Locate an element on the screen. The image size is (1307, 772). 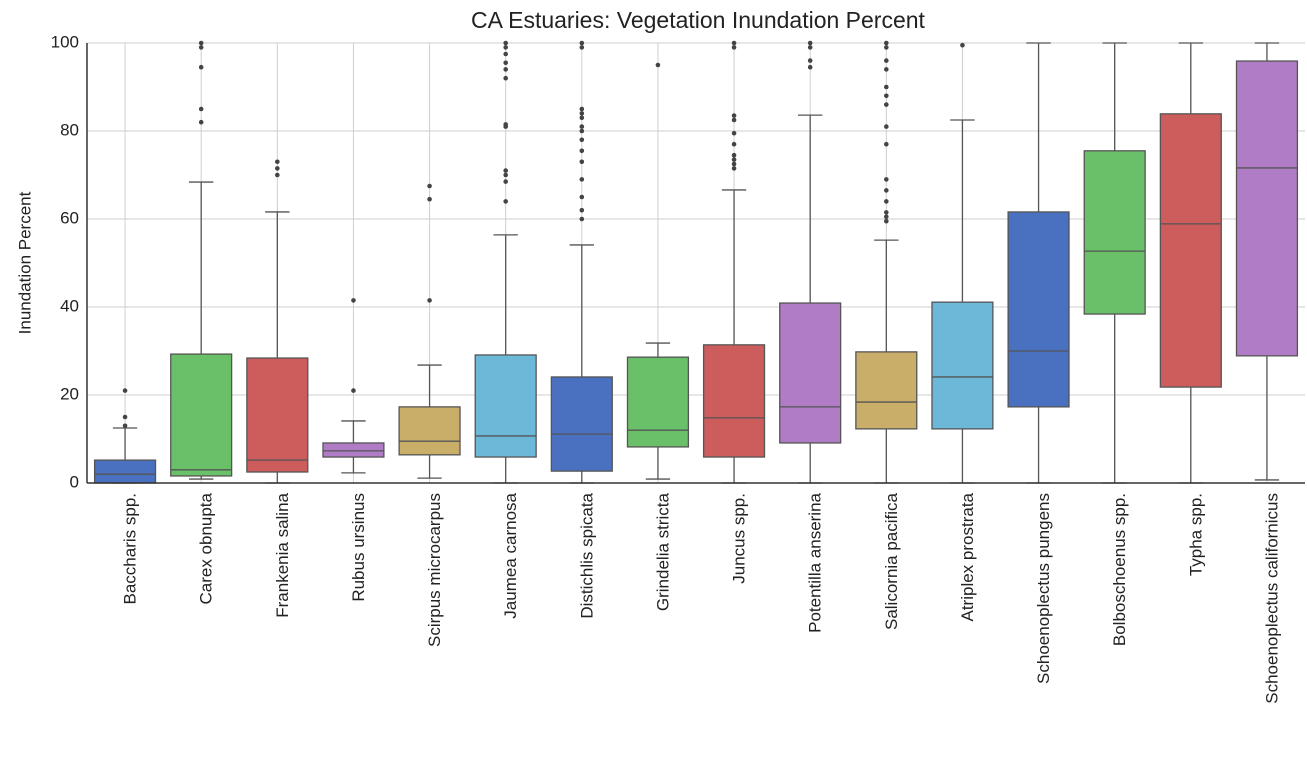
x-tick-label: Typha spp. is located at coordinates (1195, 534).